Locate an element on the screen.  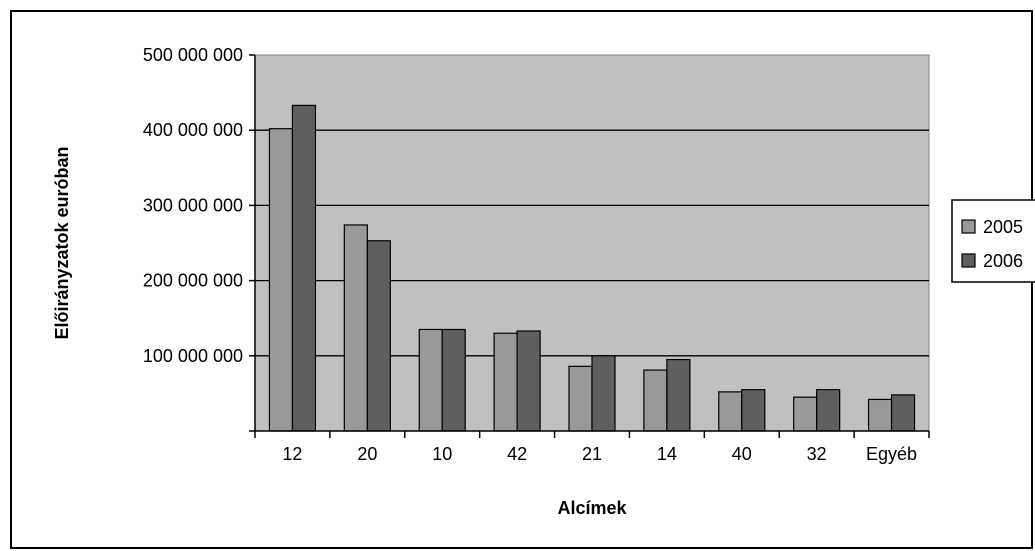
x-tick-label: 20 is located at coordinates (367, 454).